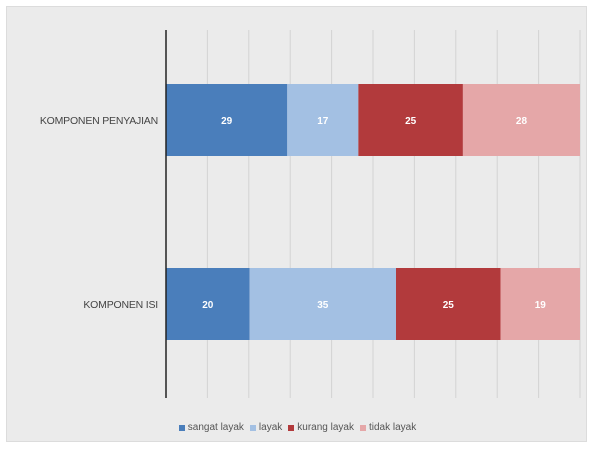 This screenshot has width=595, height=450. I want to click on data-label: 28, so click(522, 121).